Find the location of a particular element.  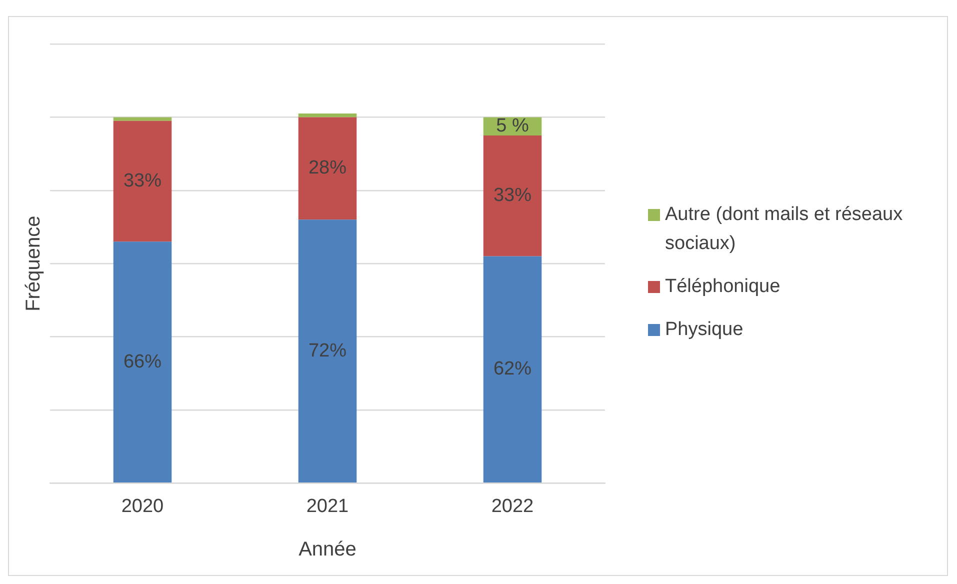

legend-label: Autre (dont mails et réseaux sociaux) is located at coordinates (784, 229).